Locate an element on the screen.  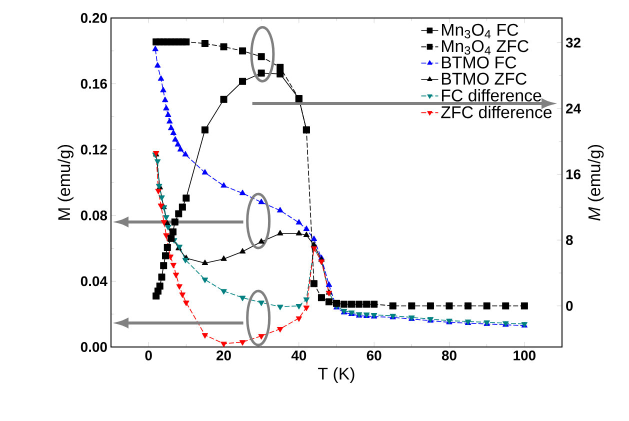
legend-label: ZFC difference is located at coordinates (496, 112).